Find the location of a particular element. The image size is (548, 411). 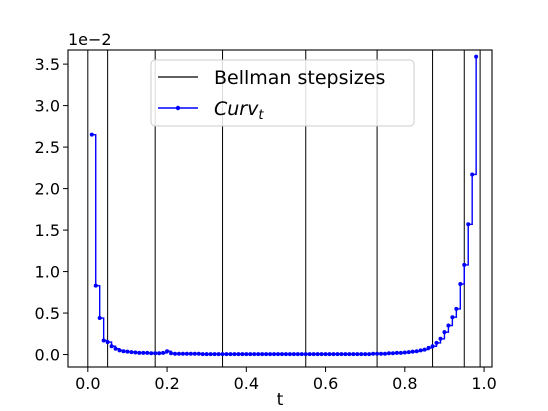

y-tick-label-1: 0.5 is located at coordinates (47, 313).